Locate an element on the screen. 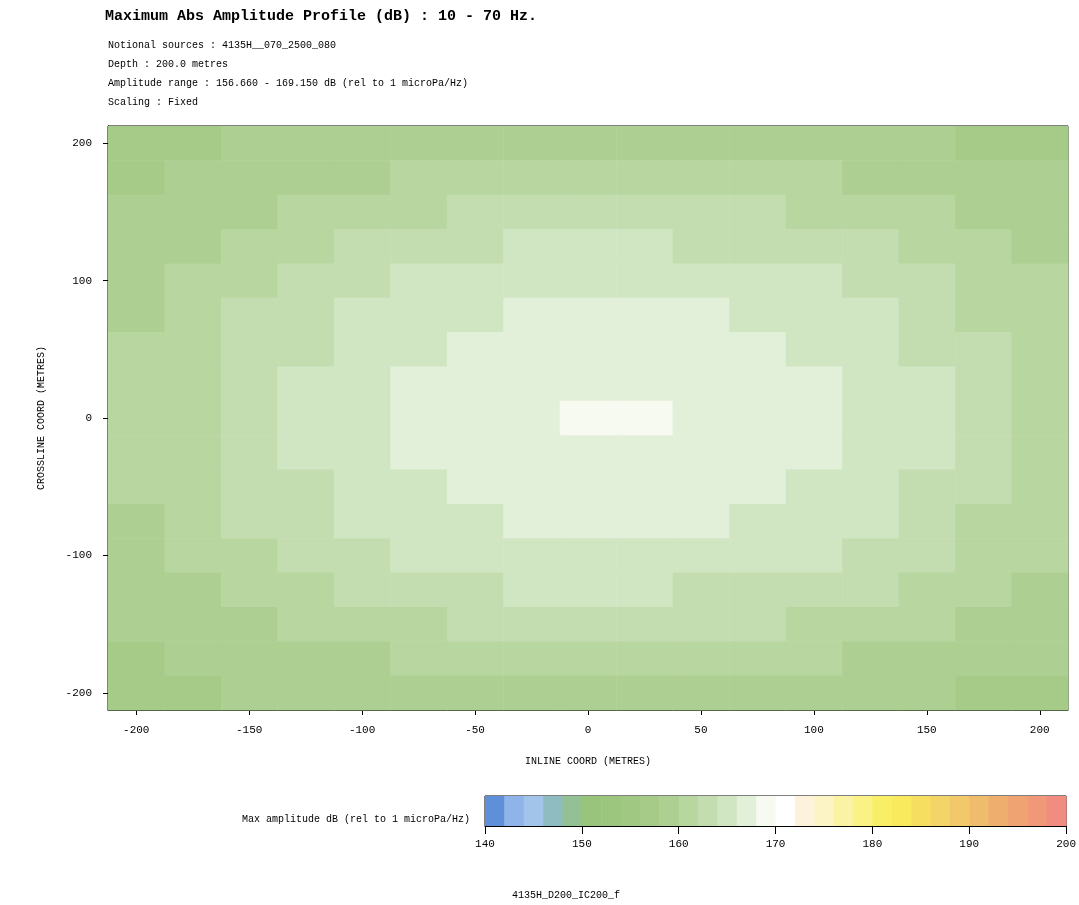 This screenshot has width=1079, height=905. color-bar-label: 190 is located at coordinates (969, 843).